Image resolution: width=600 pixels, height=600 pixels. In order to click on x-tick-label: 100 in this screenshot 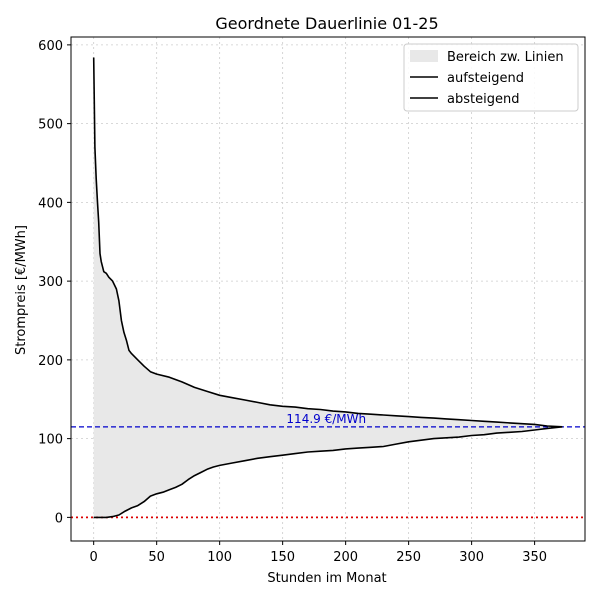, I will do `click(219, 557)`.